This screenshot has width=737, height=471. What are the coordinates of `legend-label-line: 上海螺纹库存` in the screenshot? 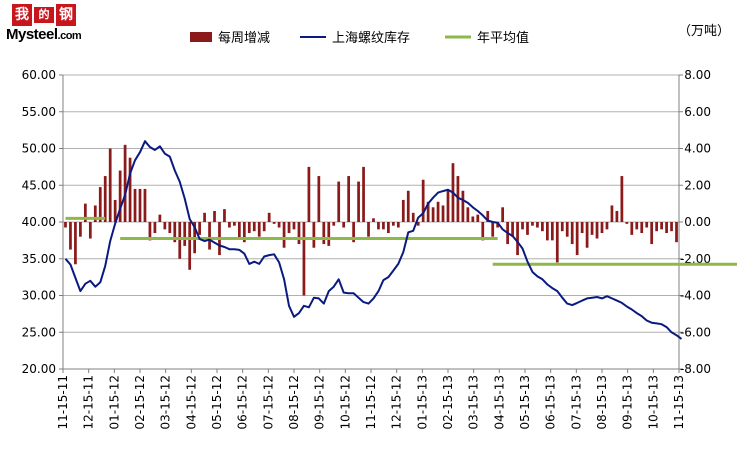 It's located at (371, 38).